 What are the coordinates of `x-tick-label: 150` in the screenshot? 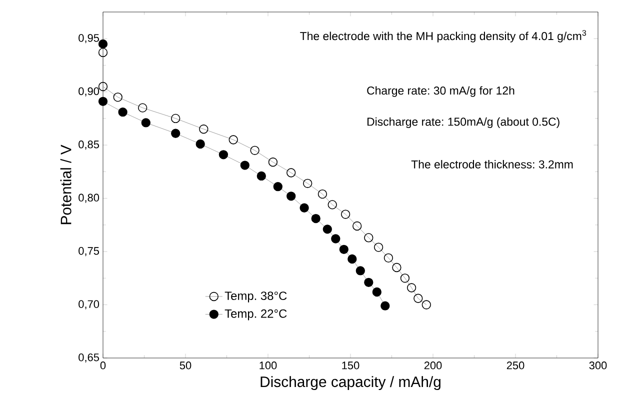 It's located at (351, 366).